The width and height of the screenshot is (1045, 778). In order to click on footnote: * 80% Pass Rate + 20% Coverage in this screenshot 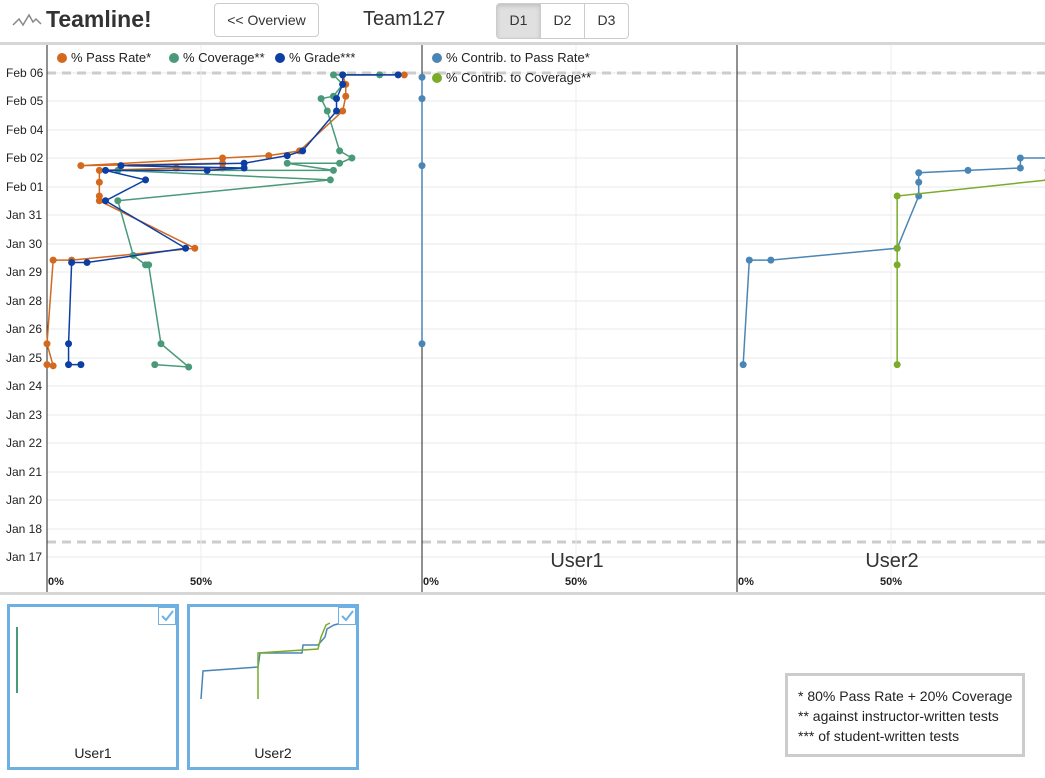, I will do `click(905, 696)`.